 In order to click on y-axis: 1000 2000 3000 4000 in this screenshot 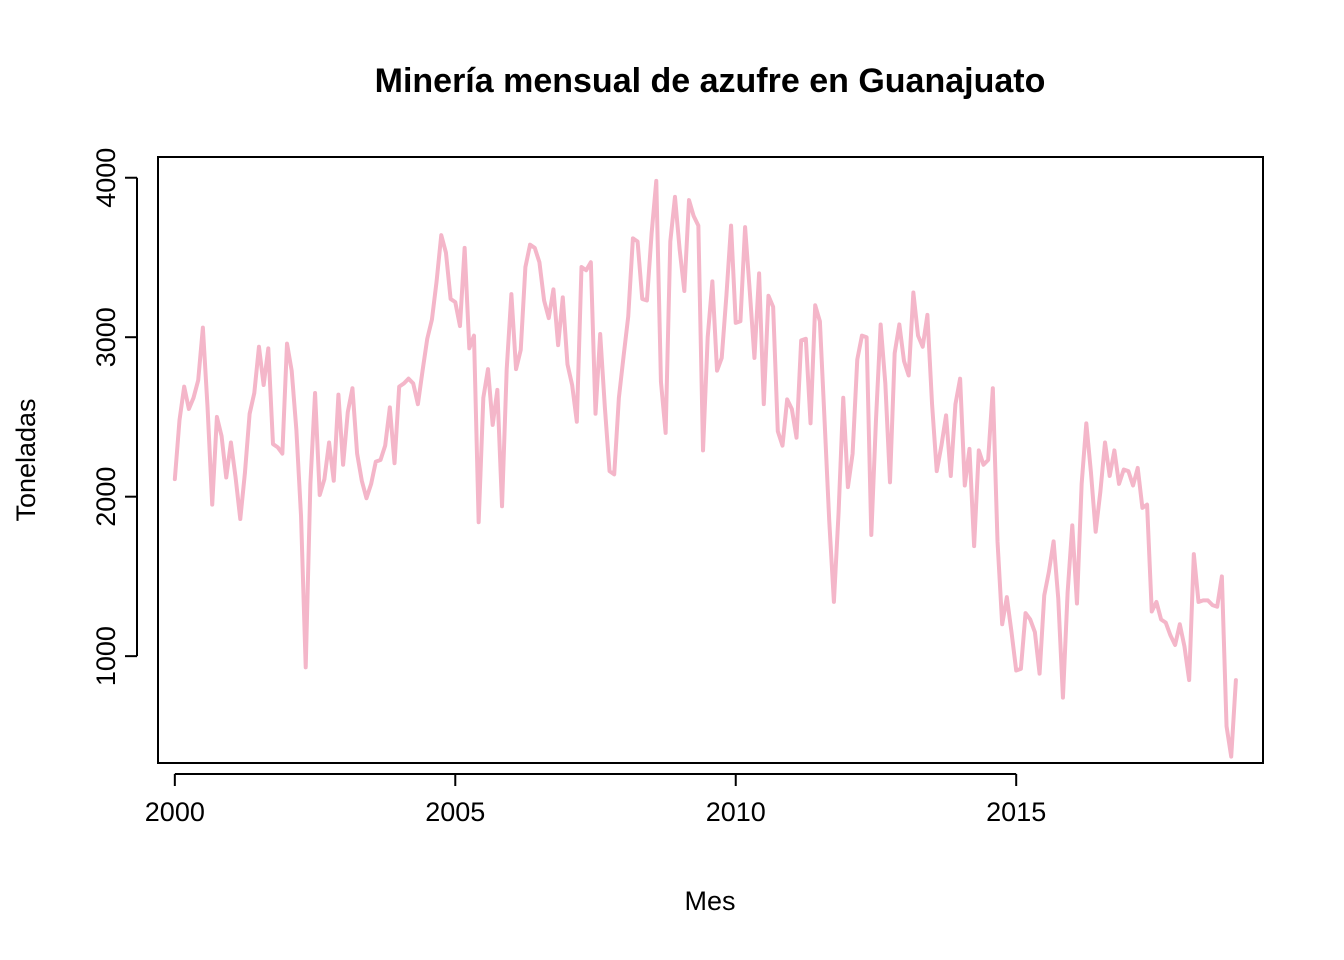, I will do `click(114, 417)`.